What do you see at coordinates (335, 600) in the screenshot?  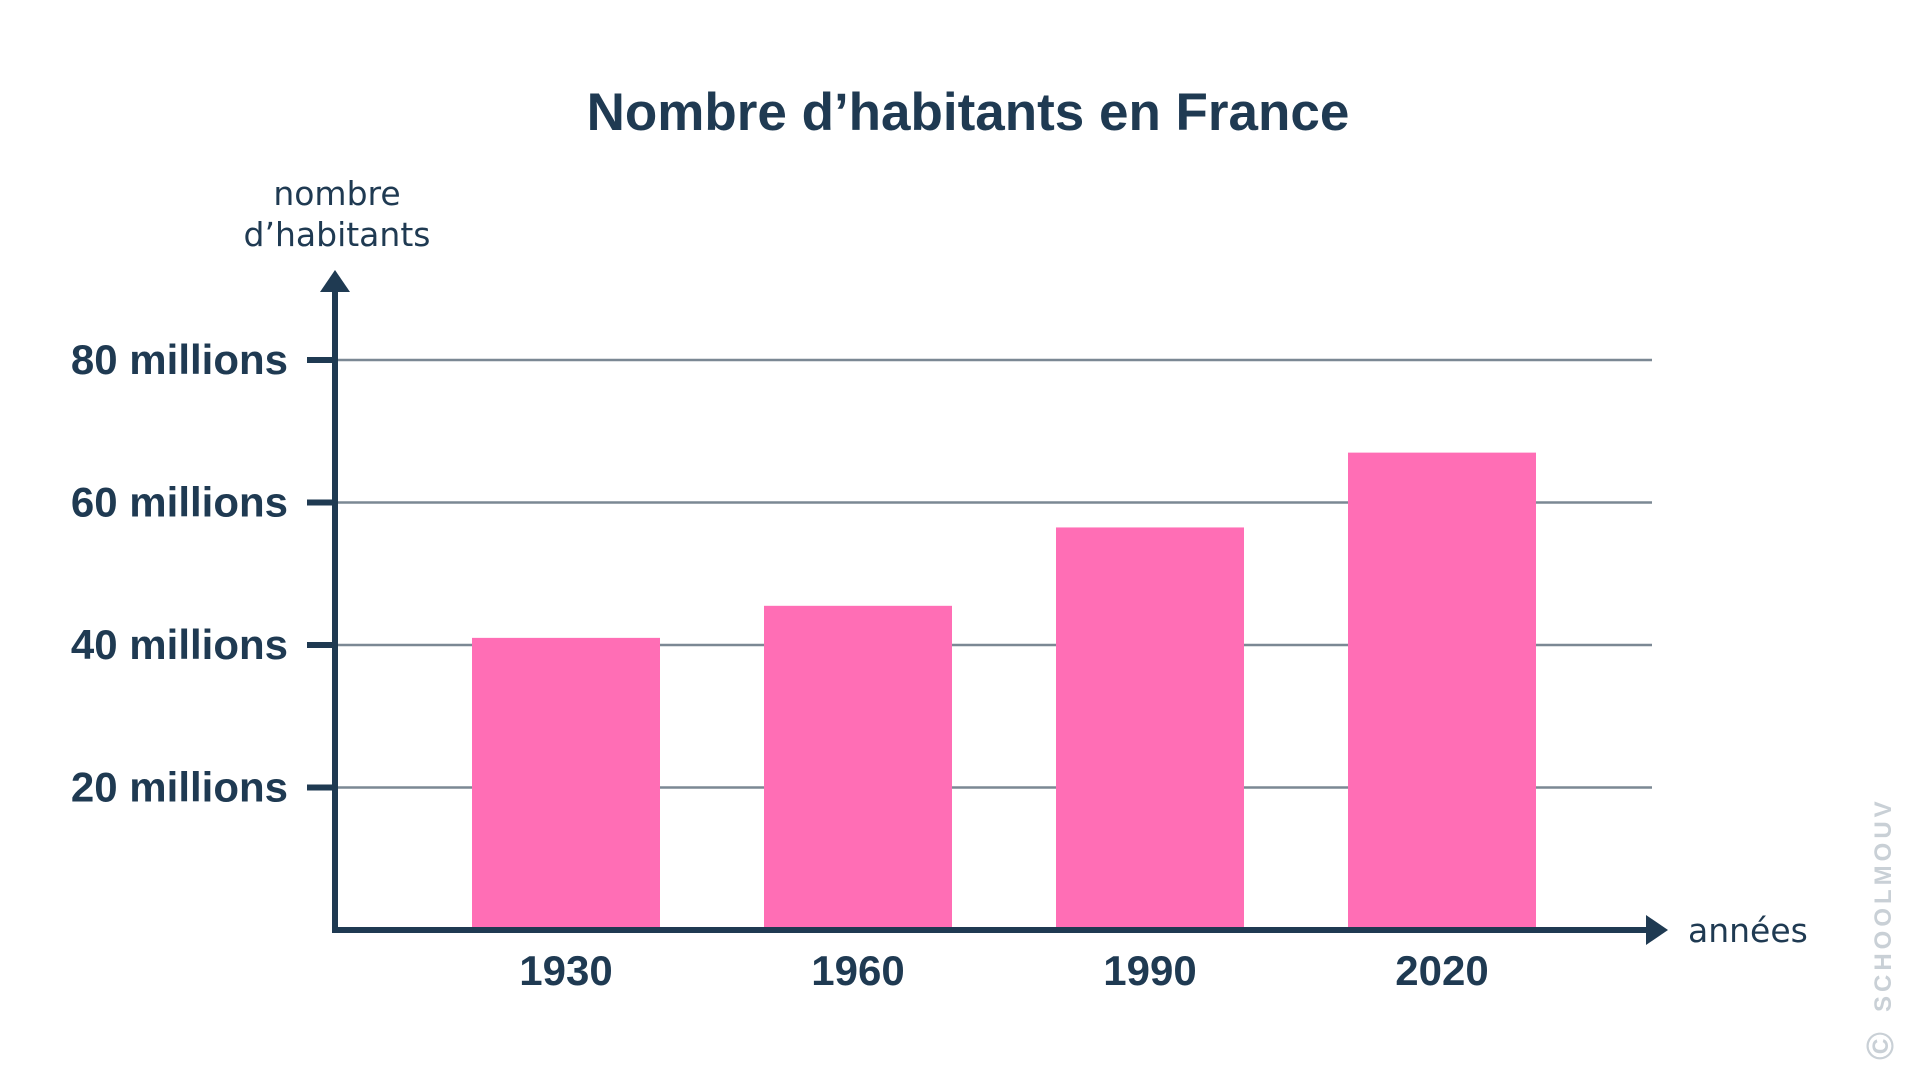 I see `y-axis` at bounding box center [335, 600].